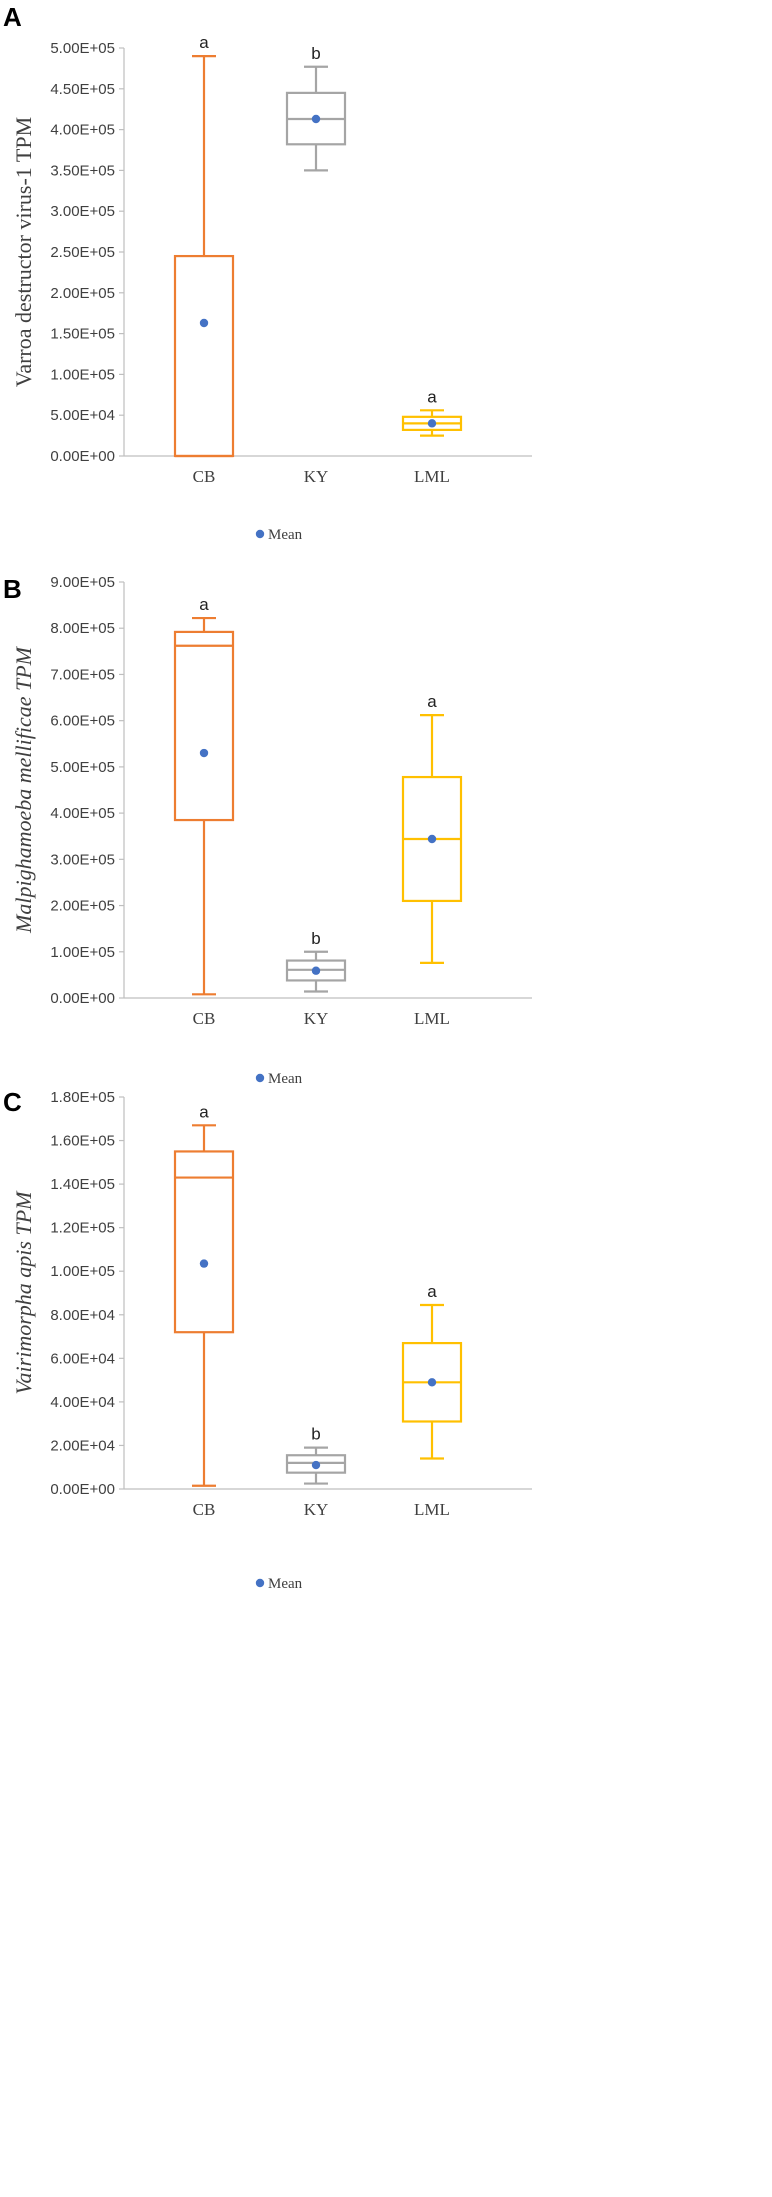 This screenshot has width=772, height=2197. Describe the element at coordinates (23, 252) in the screenshot. I see `y-axis-title: Varroa destructor virus-1 TPM` at that location.